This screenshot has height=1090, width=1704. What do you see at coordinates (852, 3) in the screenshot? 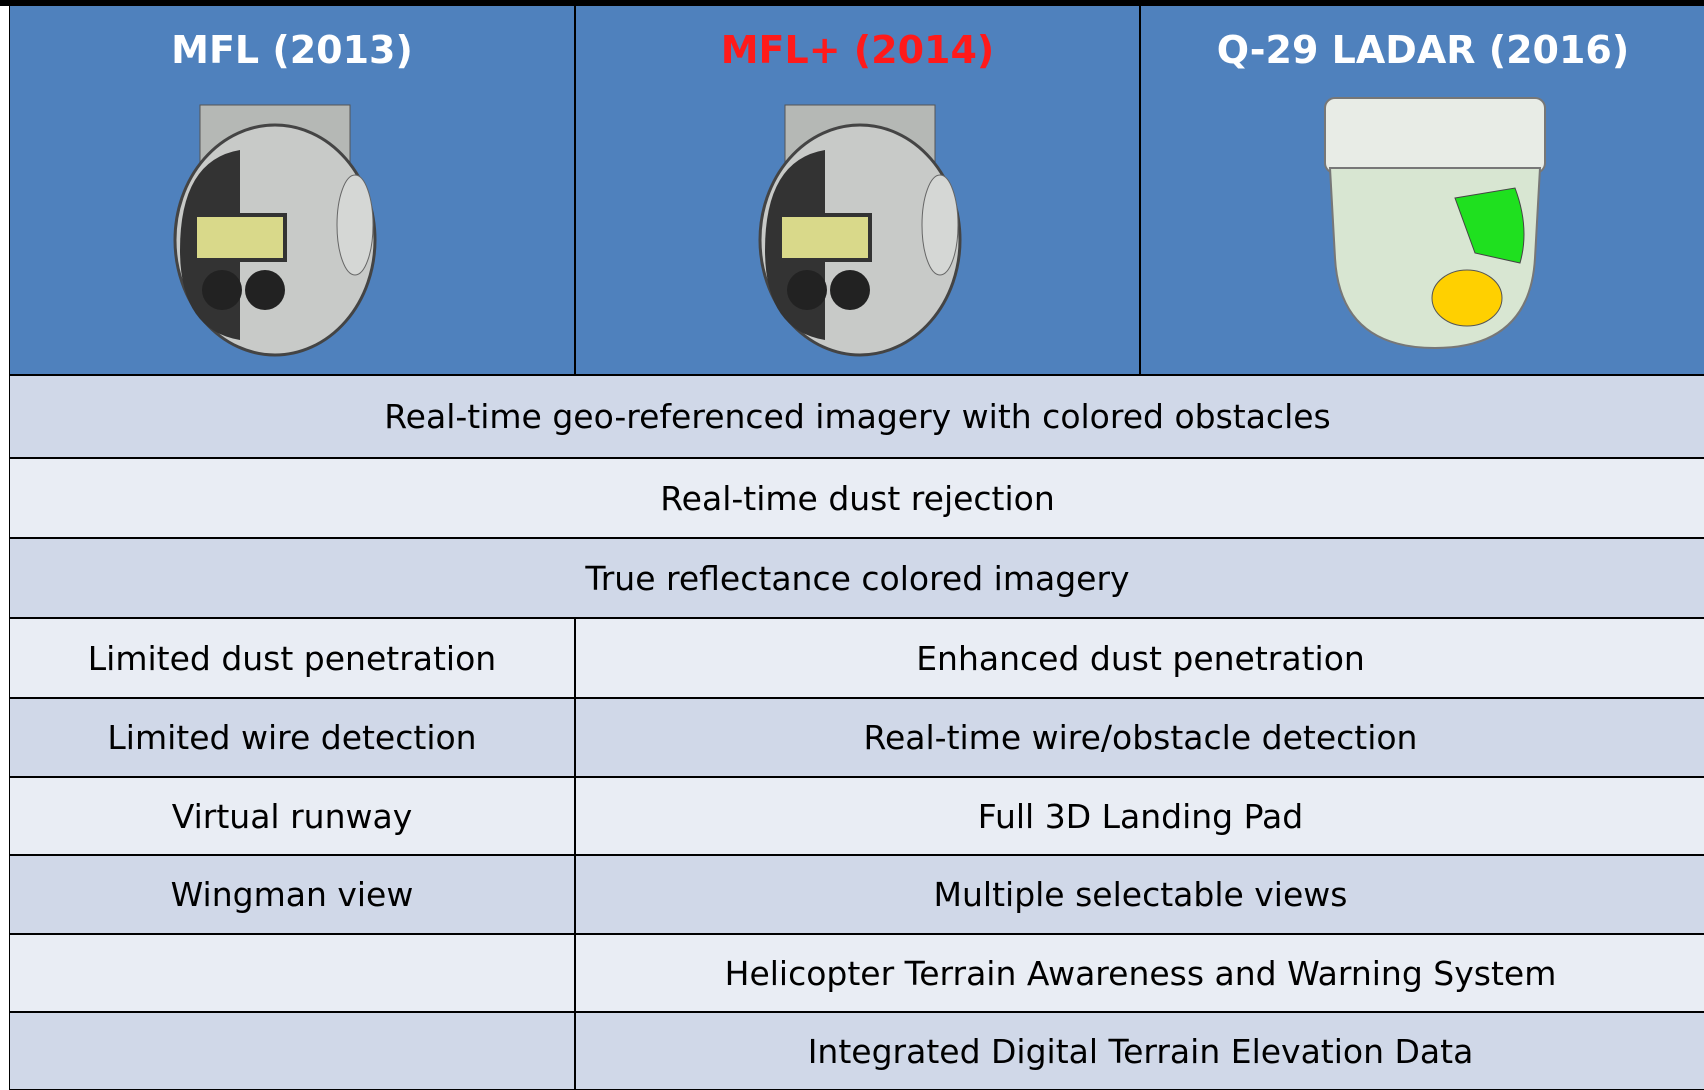
I see `top-border` at bounding box center [852, 3].